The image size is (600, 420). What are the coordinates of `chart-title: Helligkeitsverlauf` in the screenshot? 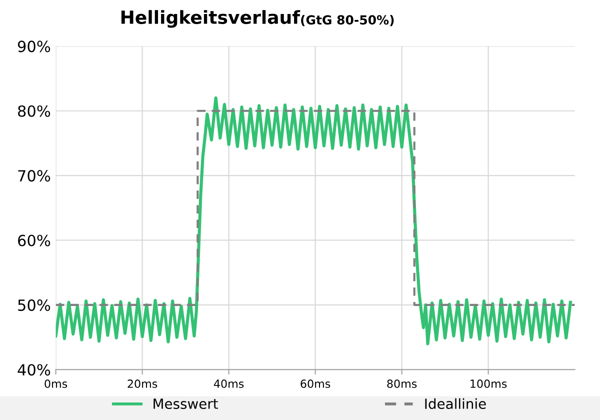 It's located at (210, 19).